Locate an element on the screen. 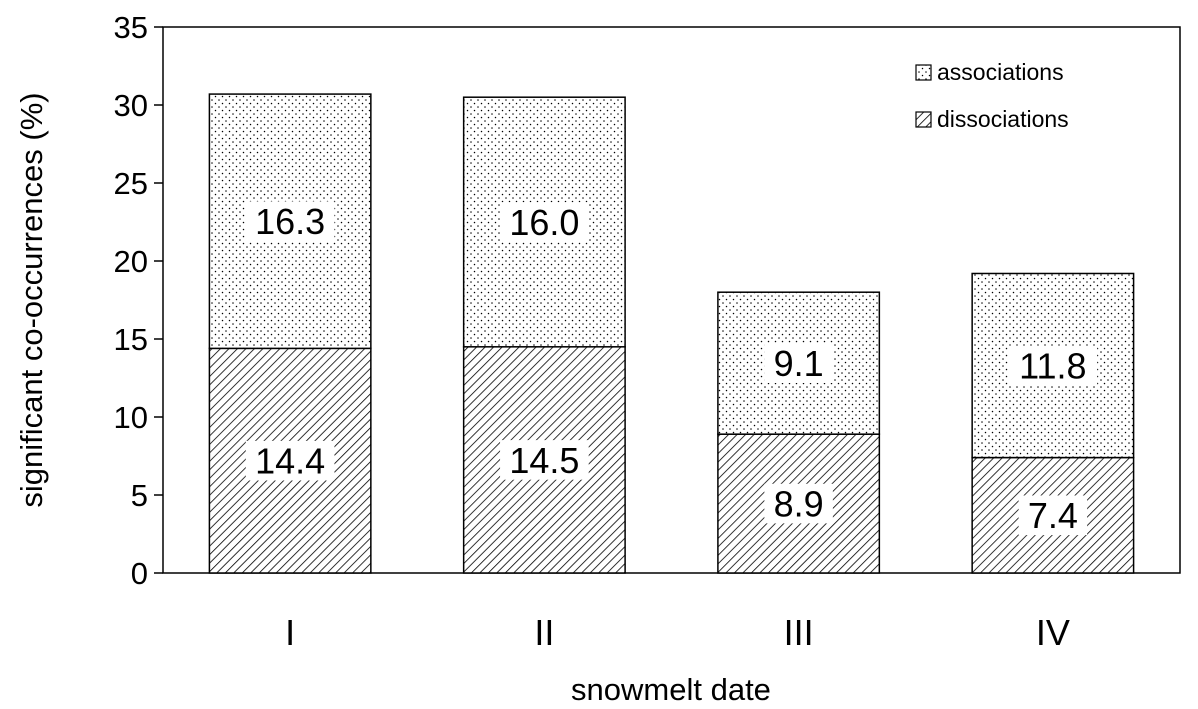 The image size is (1198, 709). data-label-dissociations-I: 14.4 is located at coordinates (290, 461).